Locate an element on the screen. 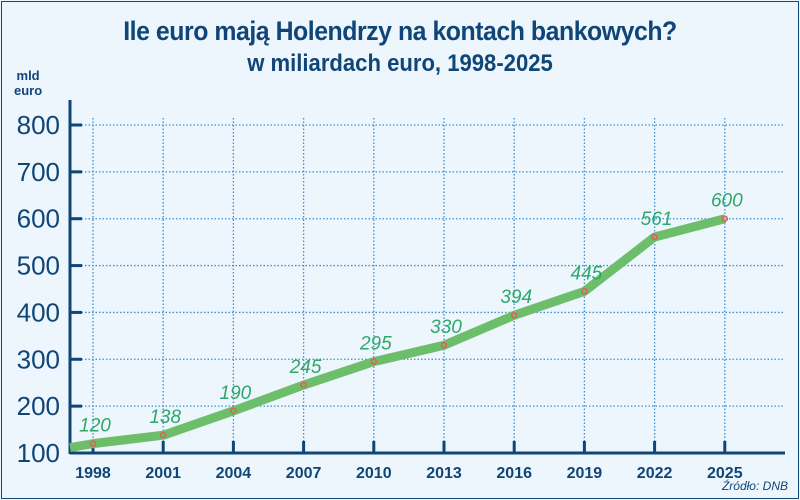  x-tick-label: 2004 is located at coordinates (234, 473).